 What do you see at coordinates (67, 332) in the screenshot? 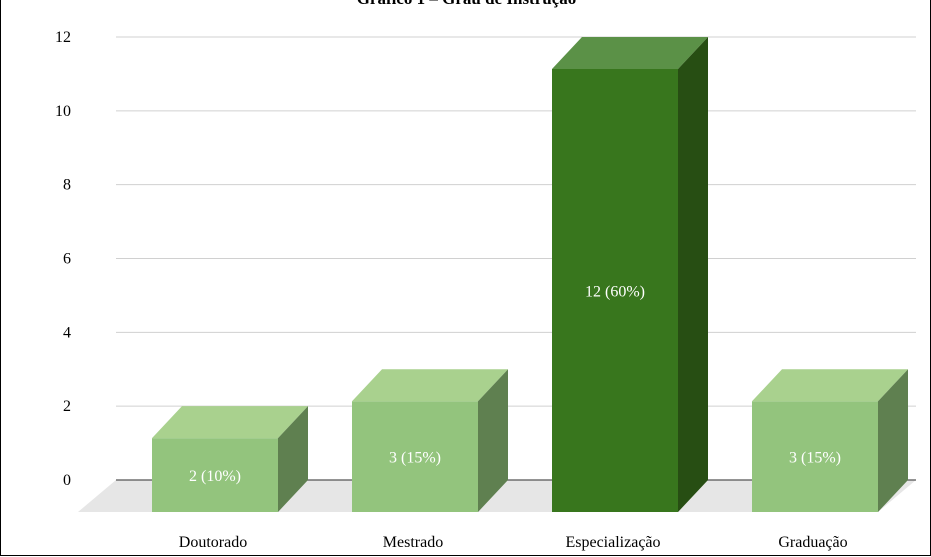
I see `y-tick-label: 4` at bounding box center [67, 332].